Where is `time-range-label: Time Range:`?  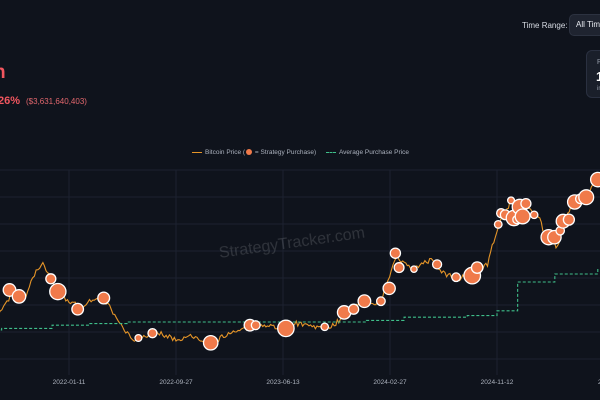
time-range-label: Time Range: is located at coordinates (545, 25).